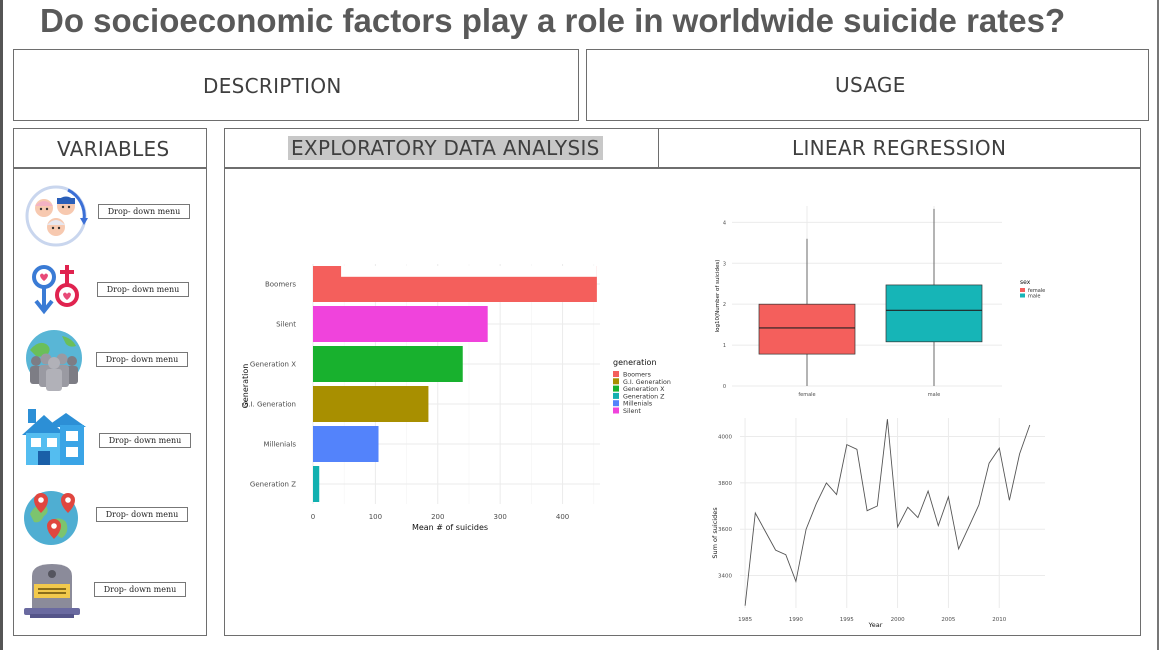 This screenshot has width=1159, height=650. What do you see at coordinates (718, 296) in the screenshot?
I see `y-axis-label: log10(Number of suicides)` at bounding box center [718, 296].